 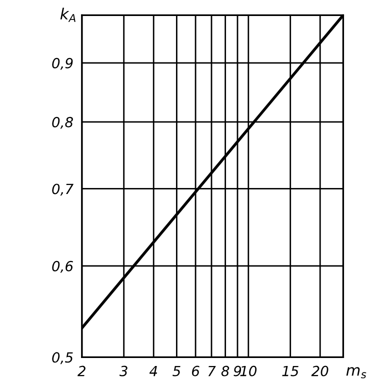 I want to click on y-tick-label: 0,8, so click(x=62, y=122).